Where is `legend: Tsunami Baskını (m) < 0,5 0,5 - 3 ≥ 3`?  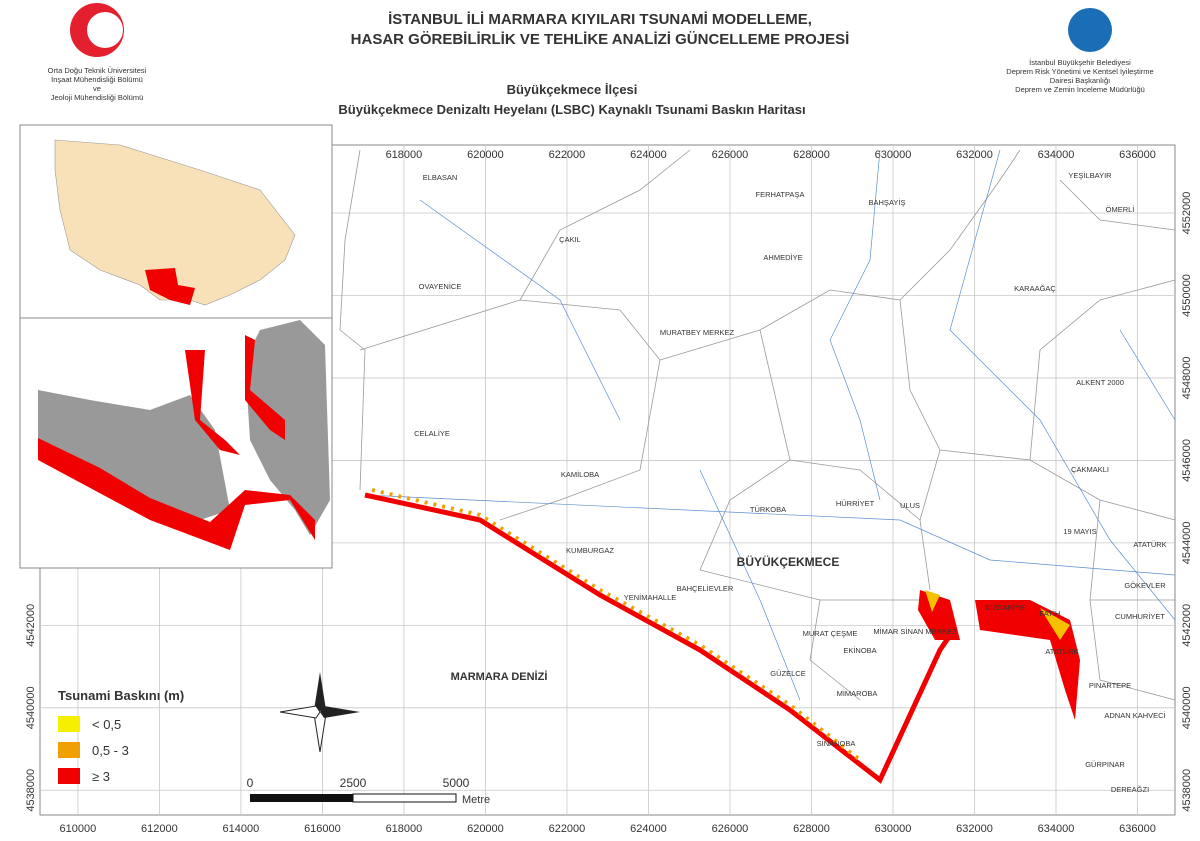
legend: Tsunami Baskını (m) < 0,5 0,5 - 3 ≥ 3 is located at coordinates (121, 736).